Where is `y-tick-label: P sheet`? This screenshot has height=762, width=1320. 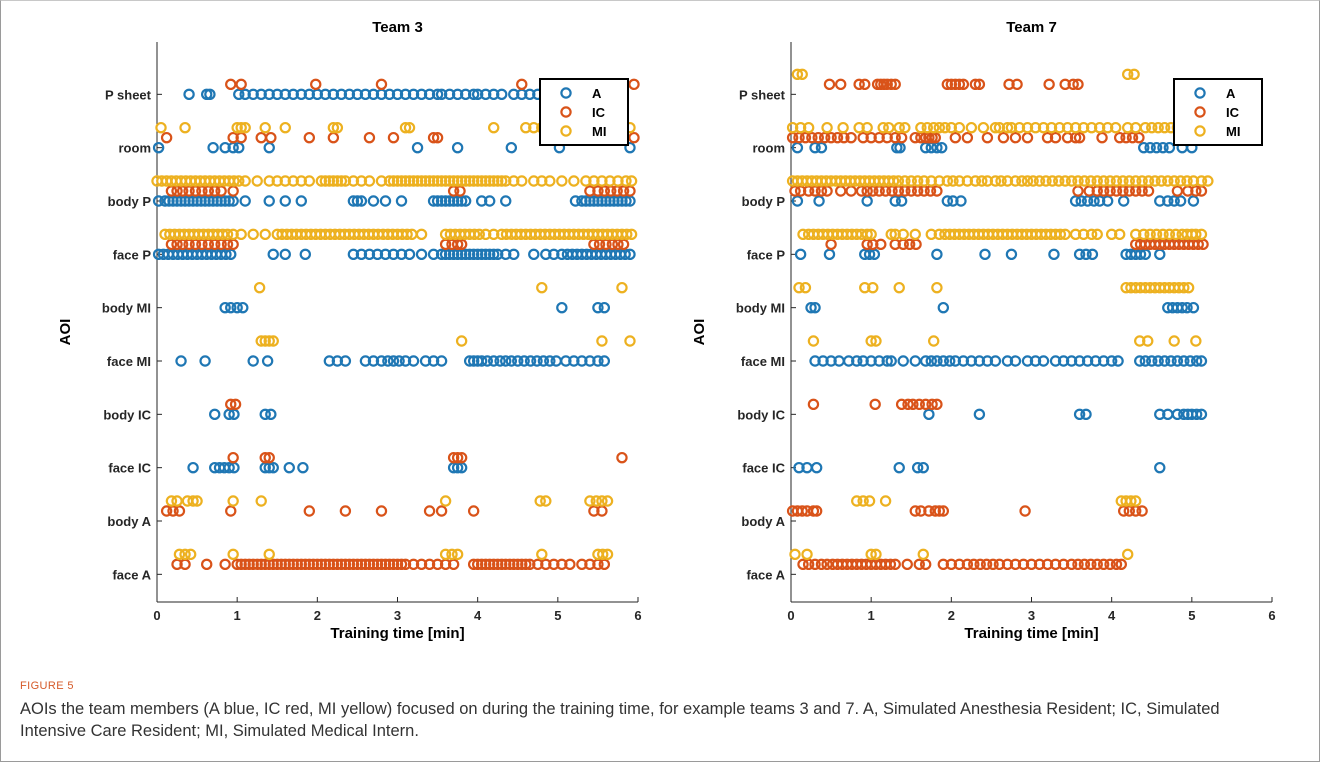 y-tick-label: P sheet is located at coordinates (128, 94).